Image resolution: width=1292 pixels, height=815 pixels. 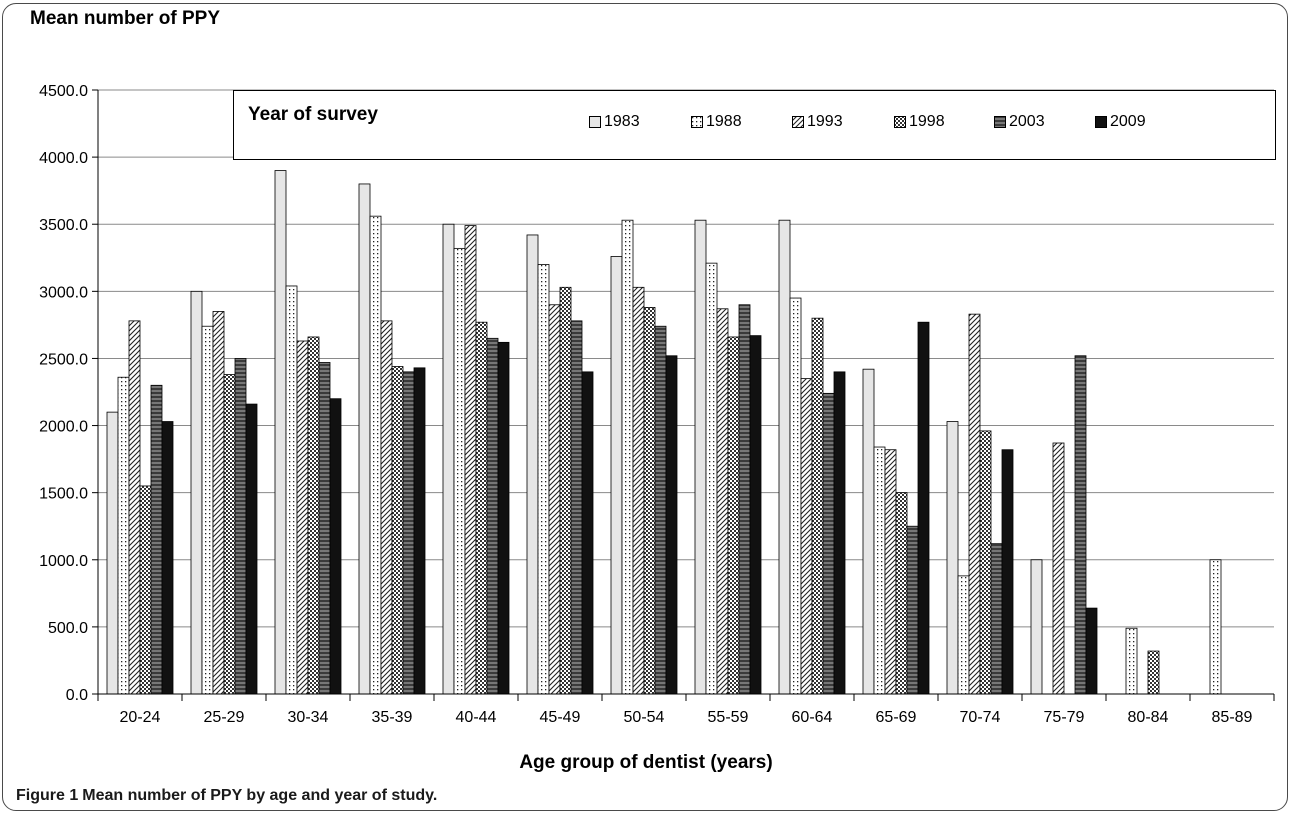 I want to click on legend-label: 2003, so click(x=1027, y=121).